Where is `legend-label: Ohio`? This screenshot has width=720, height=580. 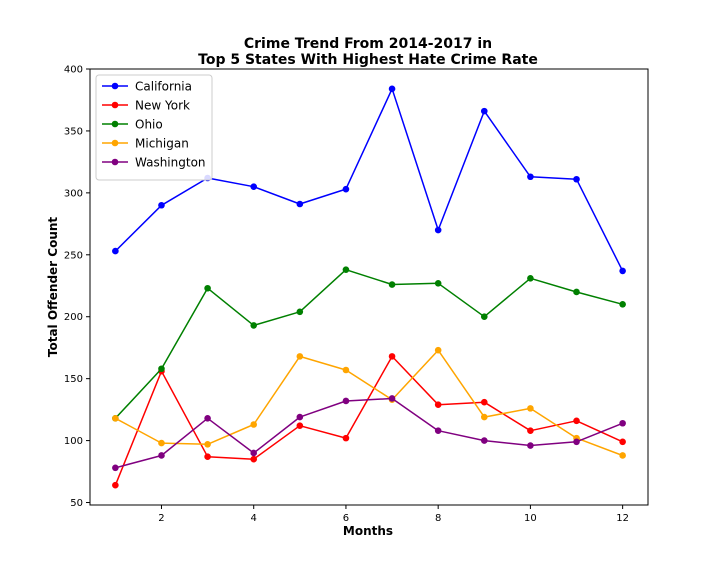
legend-label: Ohio is located at coordinates (149, 125).